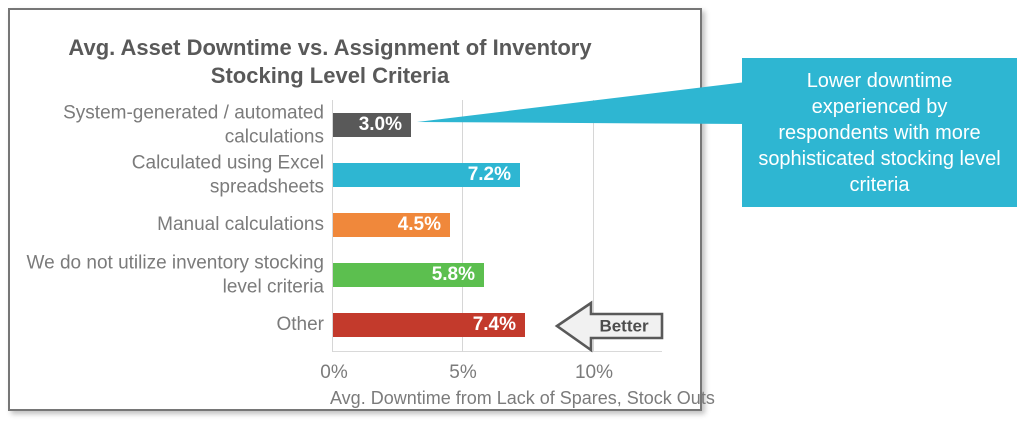 The image size is (1024, 426). What do you see at coordinates (426, 175) in the screenshot?
I see `bar-excel-spreadsheets: 7.2%` at bounding box center [426, 175].